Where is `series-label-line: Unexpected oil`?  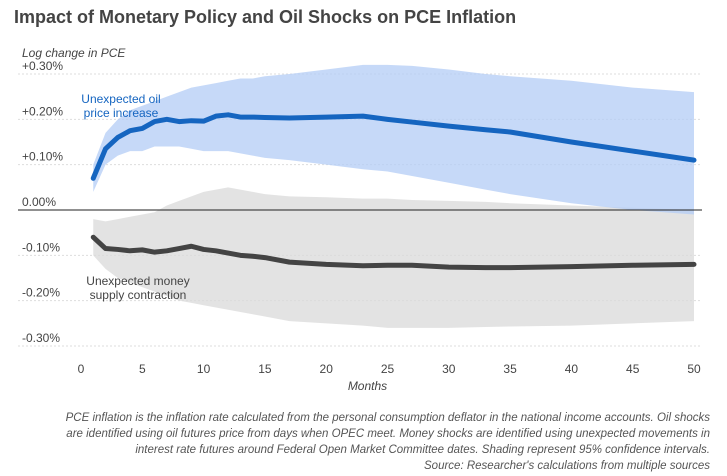
series-label-line: Unexpected oil is located at coordinates (120, 99).